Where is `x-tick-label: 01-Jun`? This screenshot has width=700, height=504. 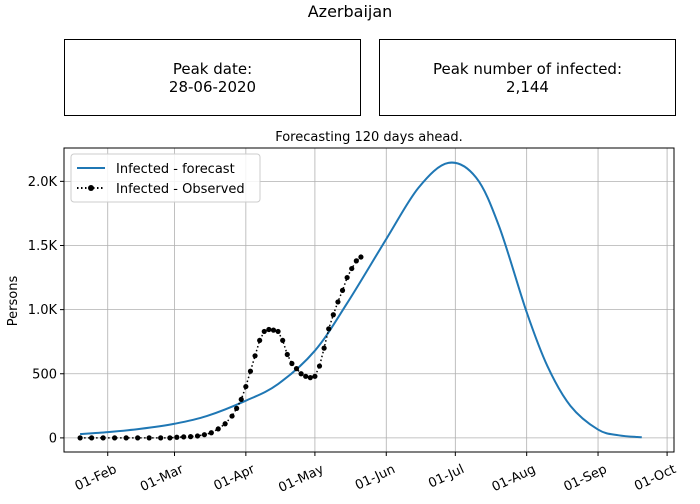
x-tick-label: 01-Jun is located at coordinates (375, 477).